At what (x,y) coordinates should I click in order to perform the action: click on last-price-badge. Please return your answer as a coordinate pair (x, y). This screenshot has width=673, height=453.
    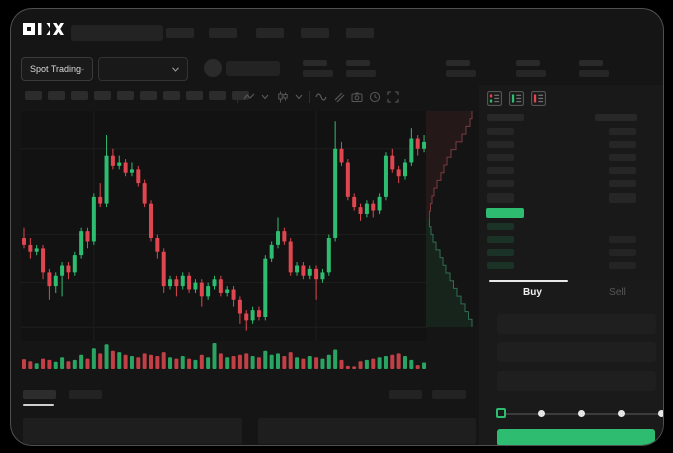
    Looking at the image, I should click on (505, 213).